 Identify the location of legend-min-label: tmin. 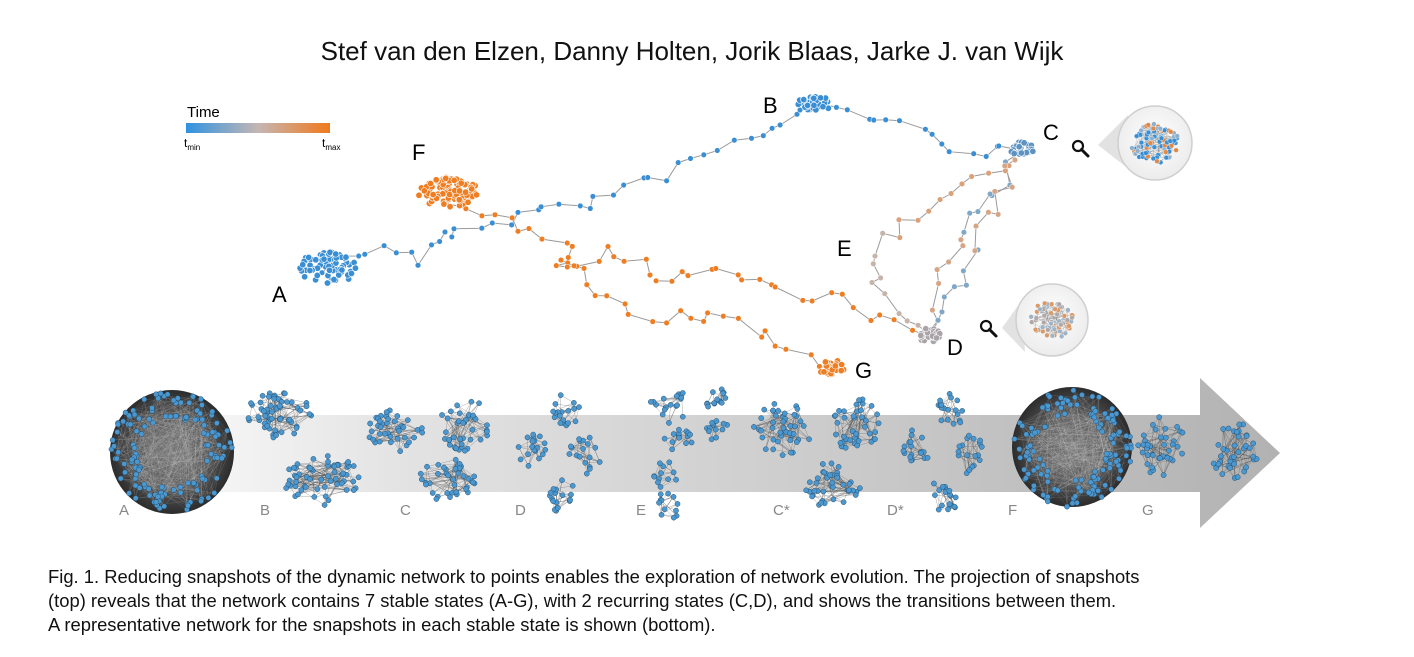
(192, 144).